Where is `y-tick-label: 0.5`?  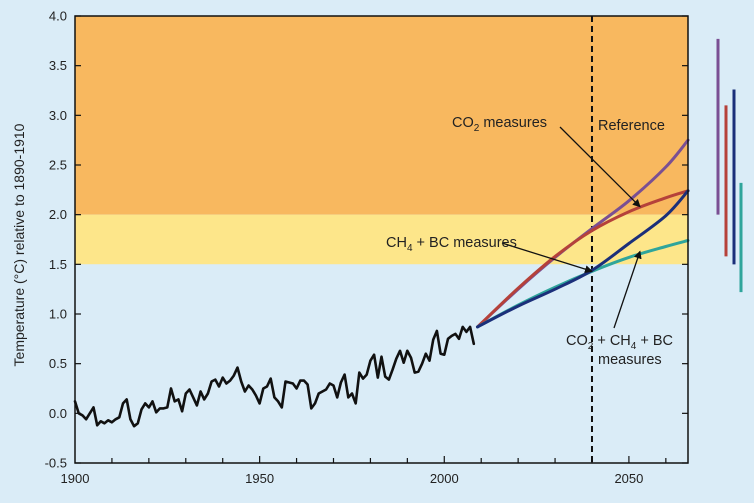
y-tick-label: 0.5 is located at coordinates (58, 363).